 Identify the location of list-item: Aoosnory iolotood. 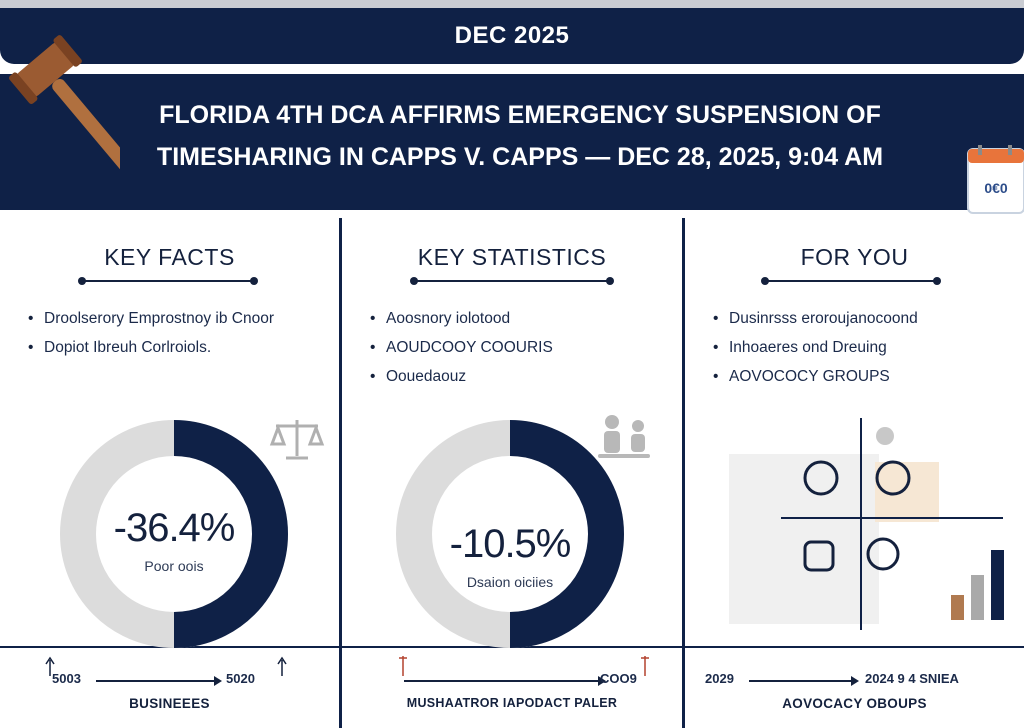
(461, 318).